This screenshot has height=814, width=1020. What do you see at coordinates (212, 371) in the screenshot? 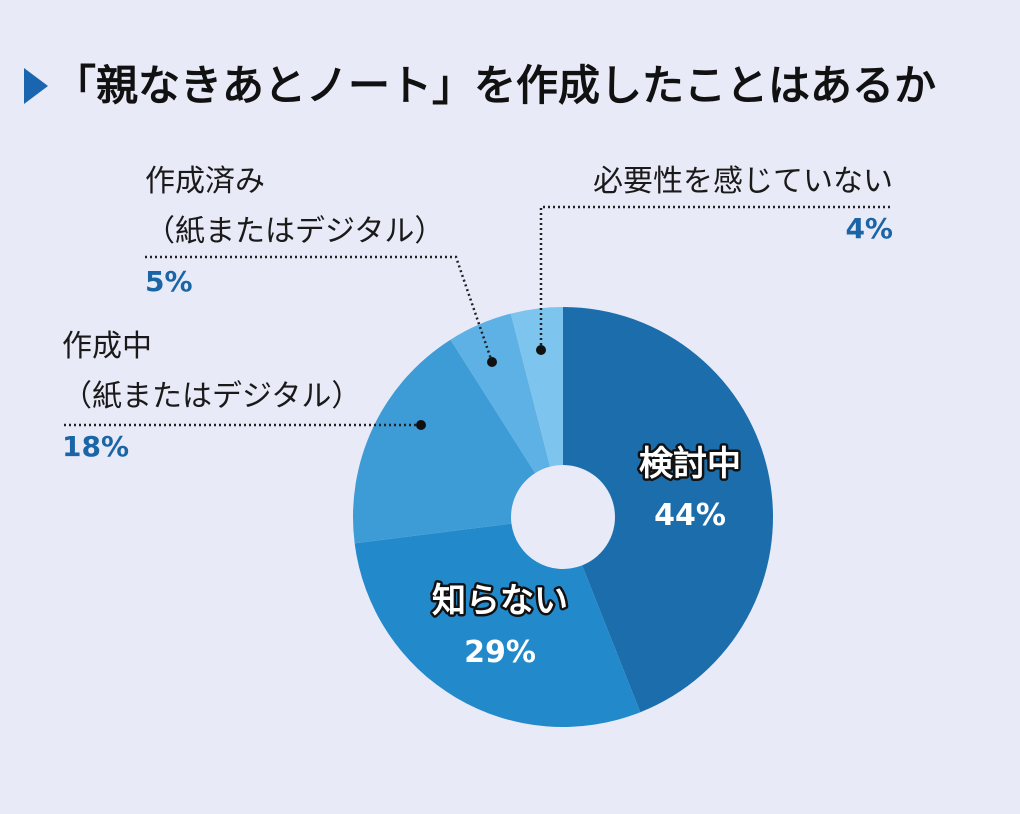
I see `slice-label: 作成中 （紙またはデジタル）` at bounding box center [212, 371].